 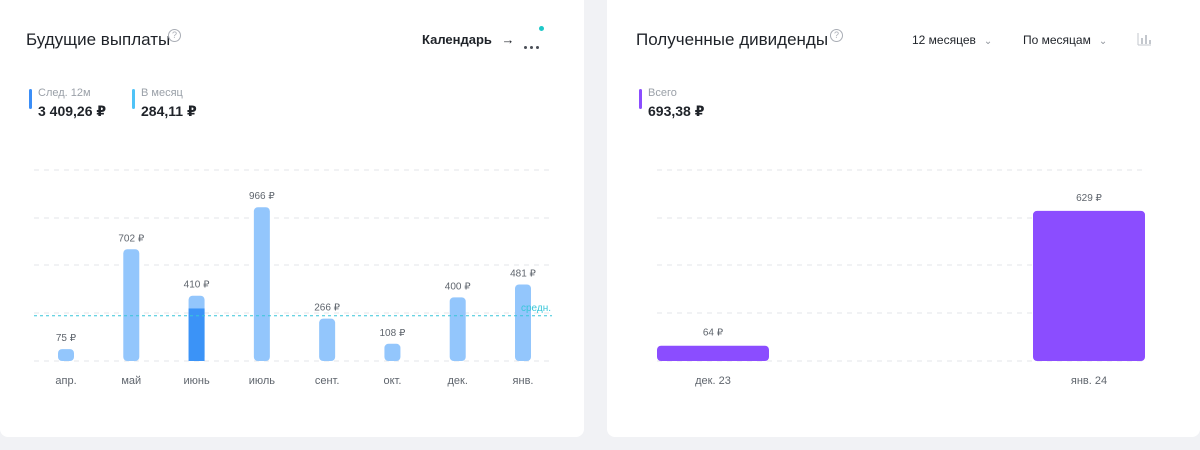 I want to click on x-axis-label: дек. 23, so click(x=713, y=381).